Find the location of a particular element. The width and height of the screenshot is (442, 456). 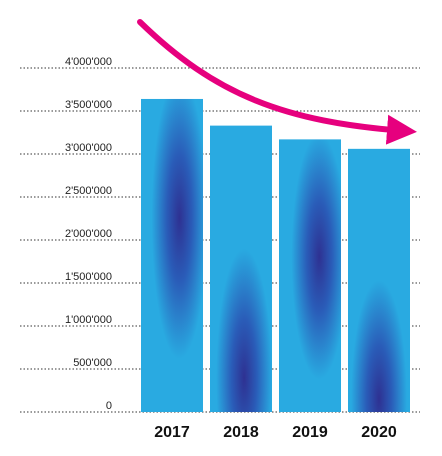

bar-2017 is located at coordinates (172, 255).